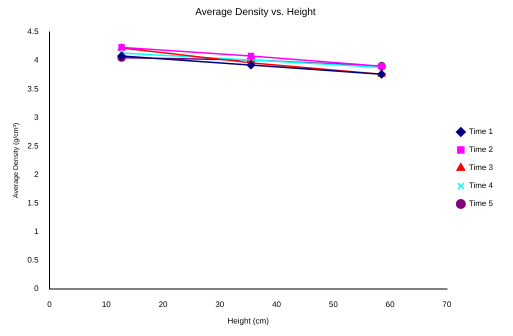 The width and height of the screenshot is (513, 336). What do you see at coordinates (37, 231) in the screenshot?
I see `y-tick-label: 1` at bounding box center [37, 231].